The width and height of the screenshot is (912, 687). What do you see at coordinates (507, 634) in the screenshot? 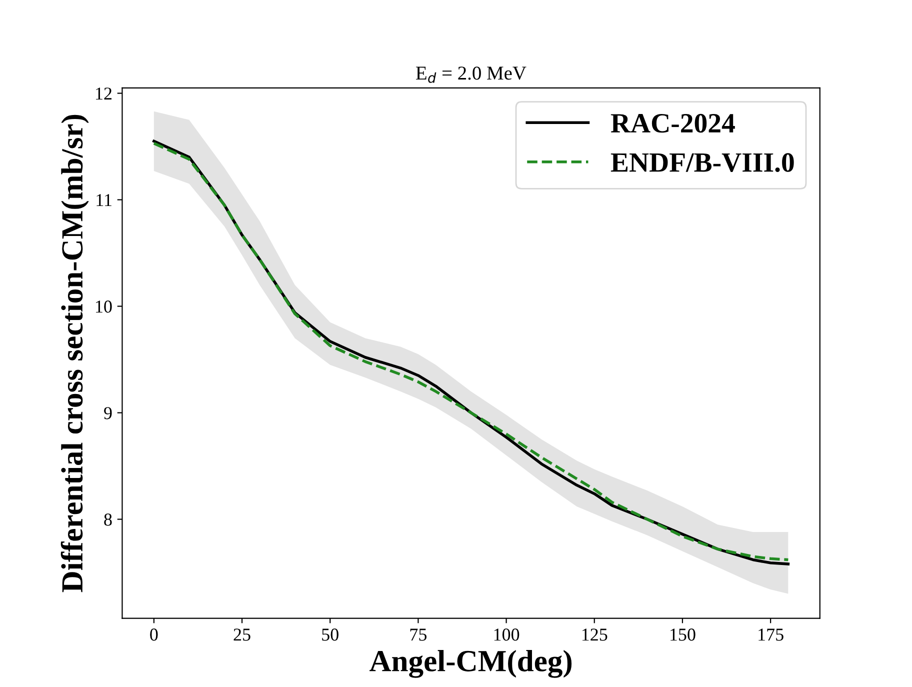
I see `x-tick-label: 100` at bounding box center [507, 634].